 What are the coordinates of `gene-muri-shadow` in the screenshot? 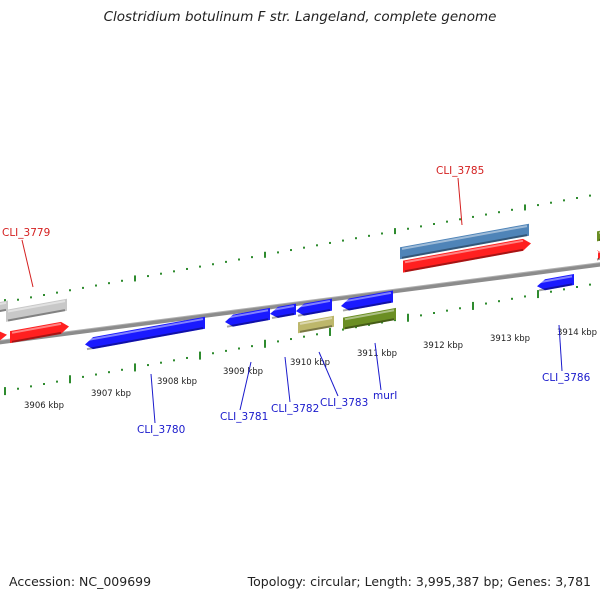 It's located at (367, 306).